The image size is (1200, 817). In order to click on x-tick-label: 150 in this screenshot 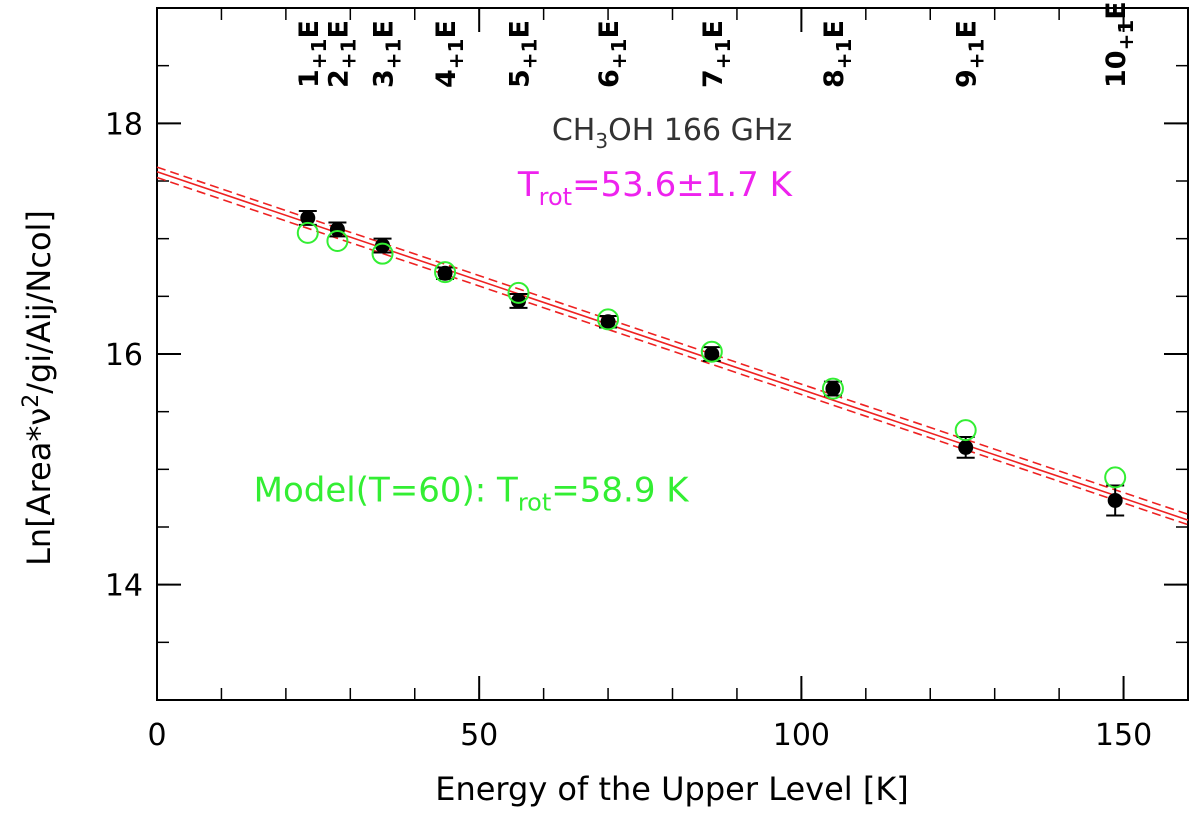, I will do `click(1123, 735)`.